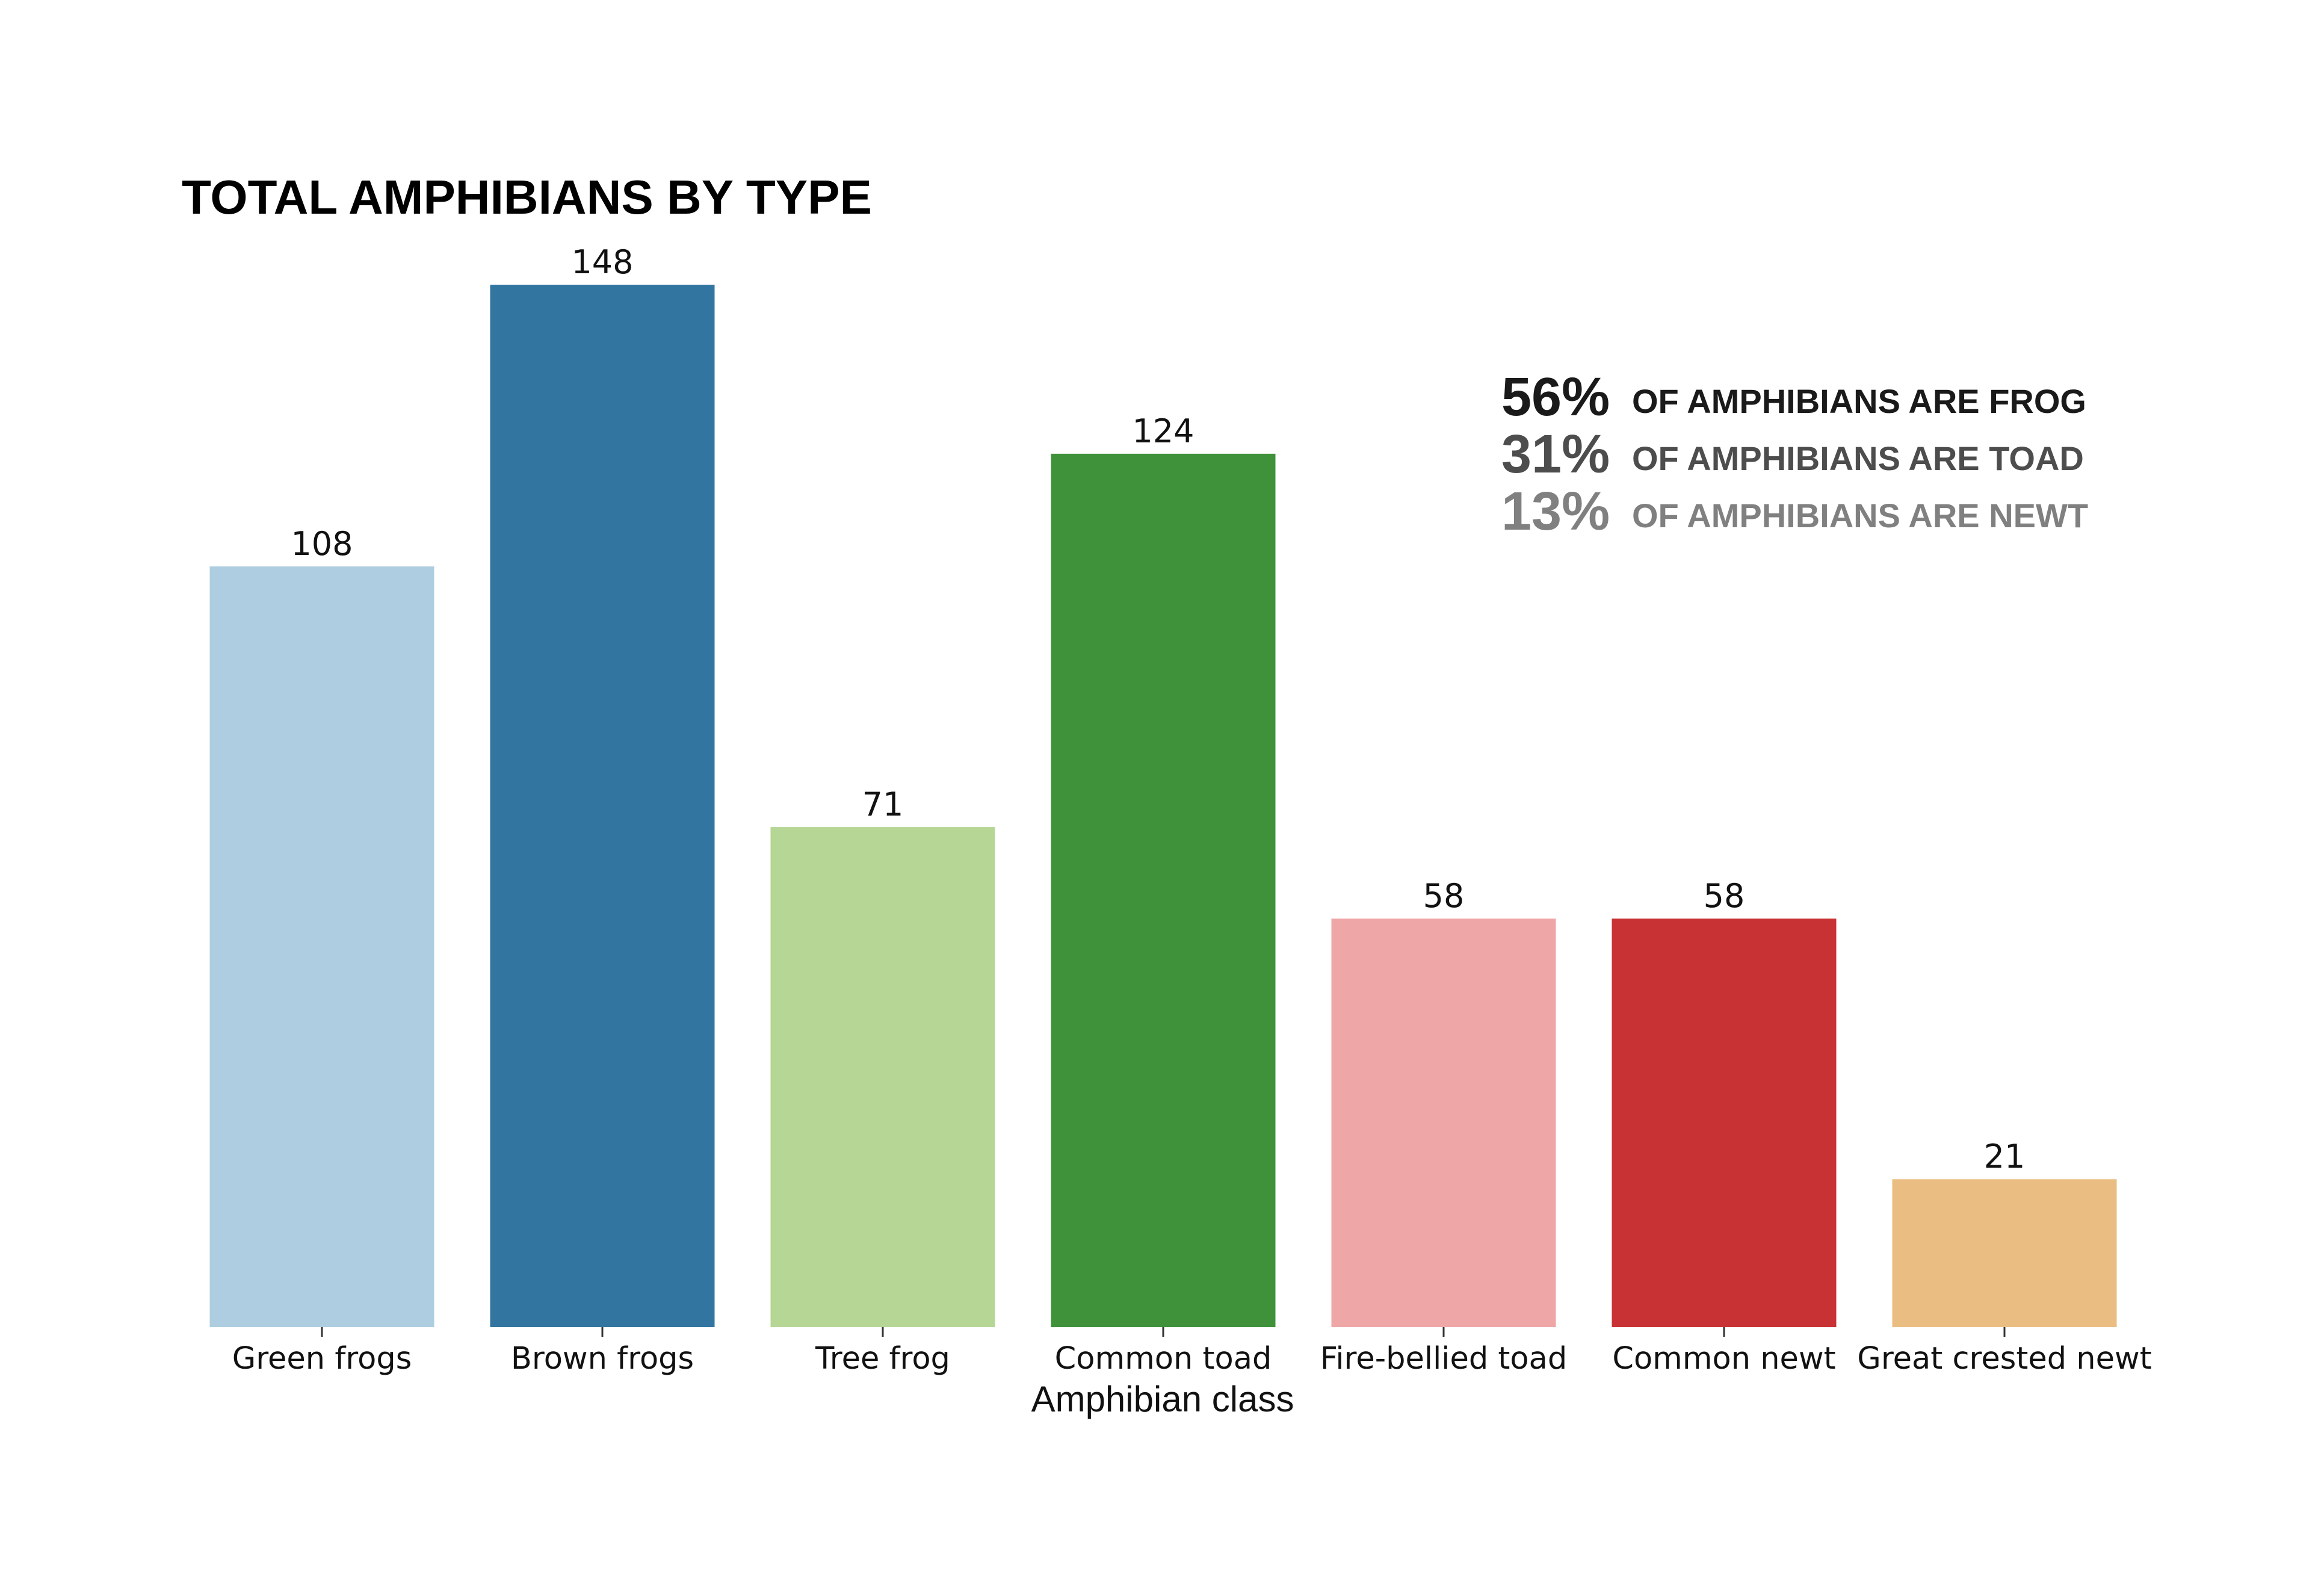  What do you see at coordinates (1859, 401) in the screenshot?
I see `stat-text-0: OF AMPHIBIANS ARE FROG` at bounding box center [1859, 401].